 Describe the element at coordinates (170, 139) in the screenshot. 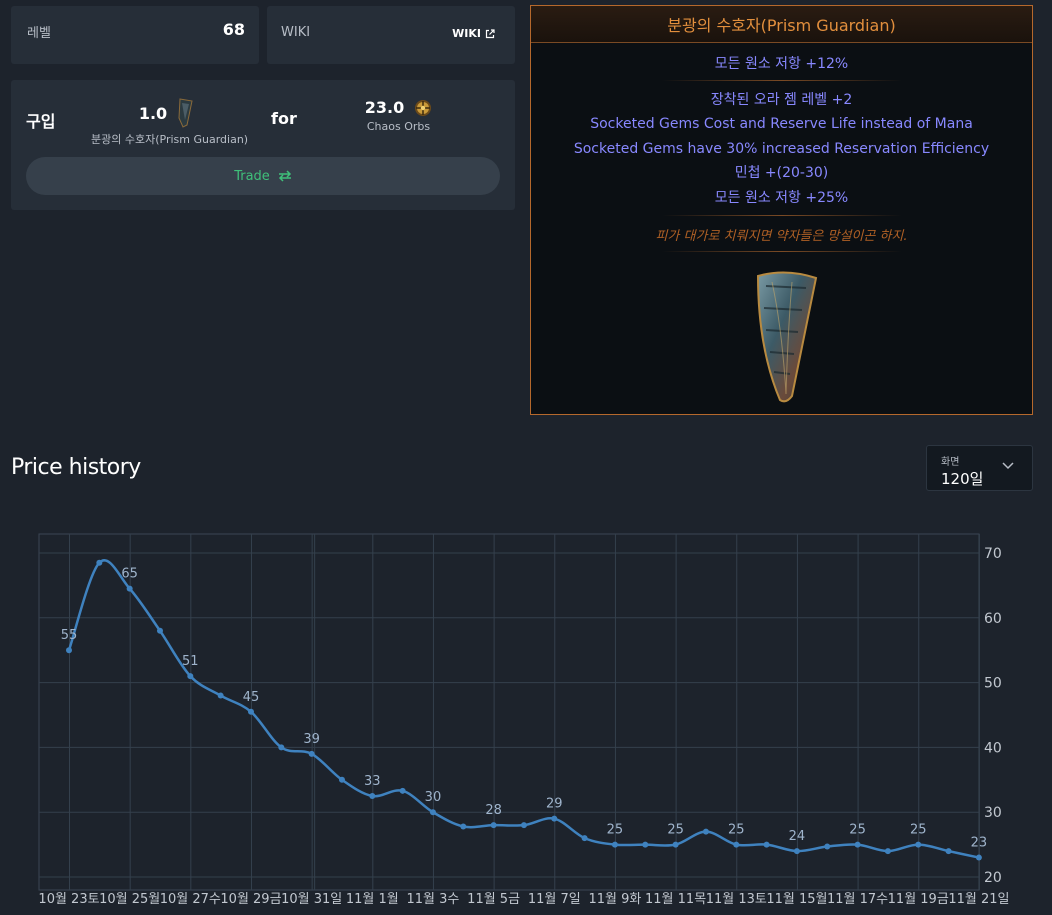

I see `item-name-small: 분광의 수호자(Prism Guardian)` at that location.